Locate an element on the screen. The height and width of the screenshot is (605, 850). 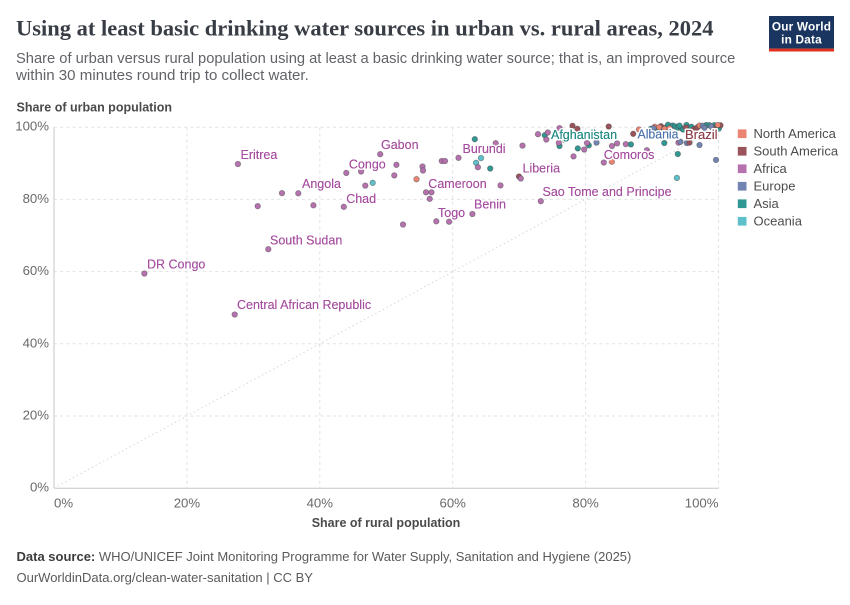
svg-text: Asia is located at coordinates (767, 203).